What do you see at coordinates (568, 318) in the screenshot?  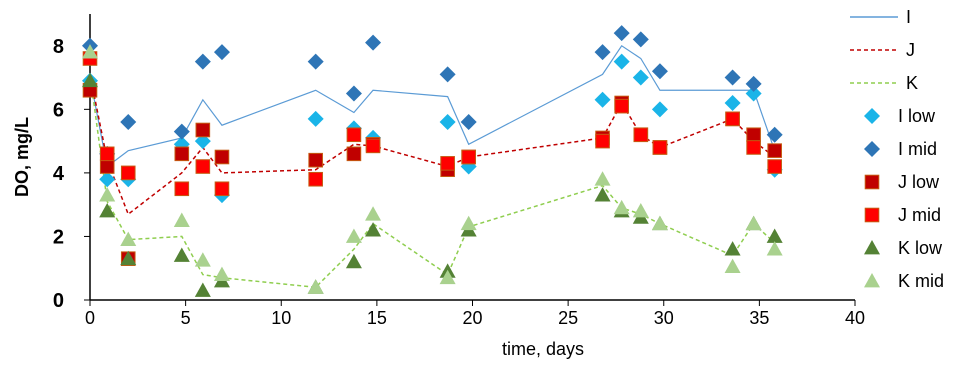 I see `x-tick-label: 25` at bounding box center [568, 318].